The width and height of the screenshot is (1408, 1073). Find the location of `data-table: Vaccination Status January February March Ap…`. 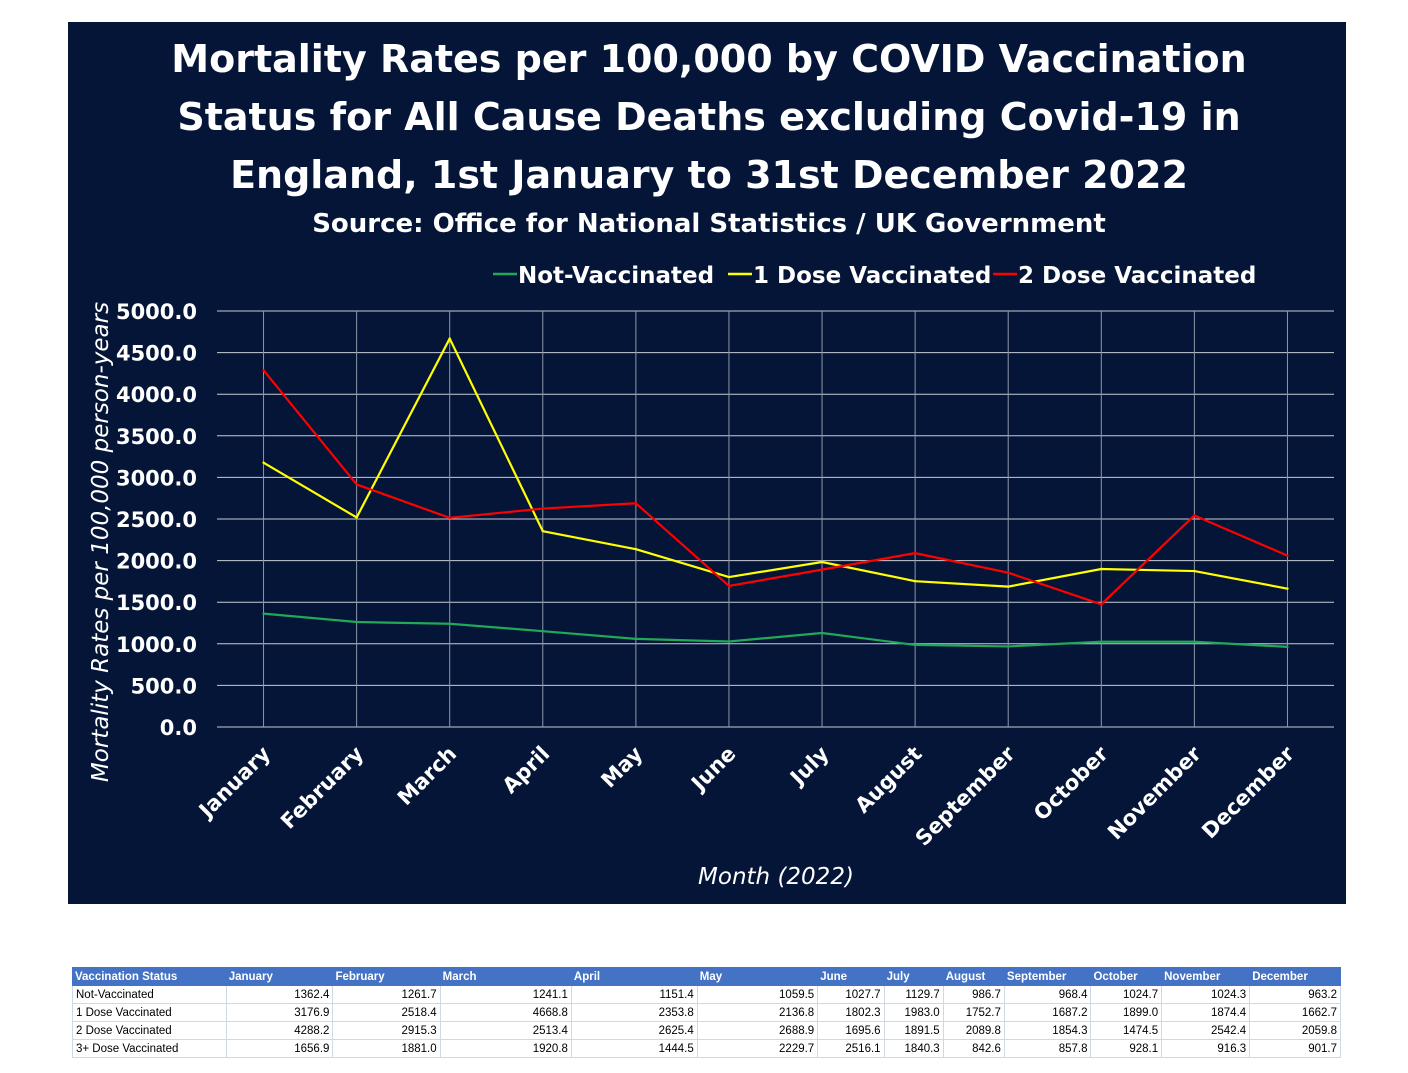

data-table: Vaccination Status January February March Ap… is located at coordinates (706, 1012).